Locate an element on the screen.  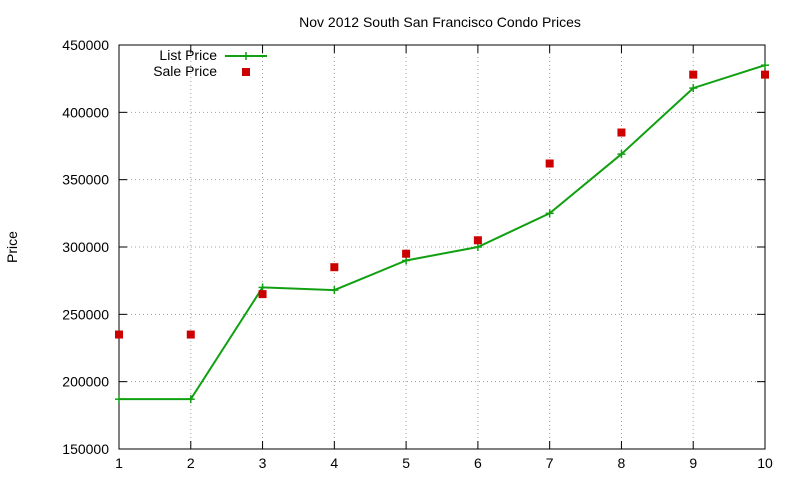
x-tick-label: 10 is located at coordinates (765, 463).